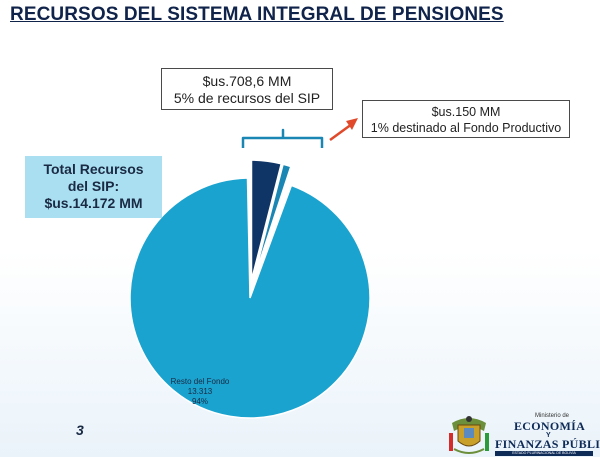  I want to click on sip-share-text: 5% de recursos del SIP, so click(247, 98).